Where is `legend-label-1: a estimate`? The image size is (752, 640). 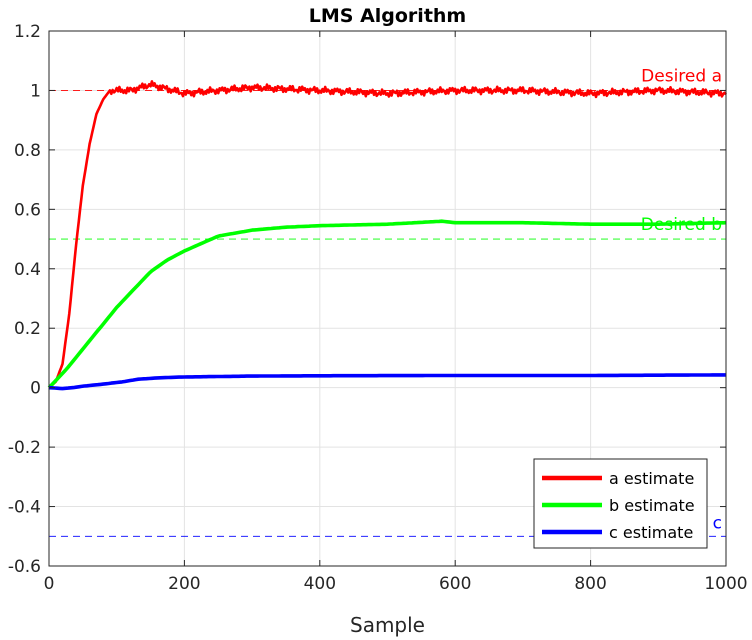
legend-label-1: a estimate is located at coordinates (651, 478).